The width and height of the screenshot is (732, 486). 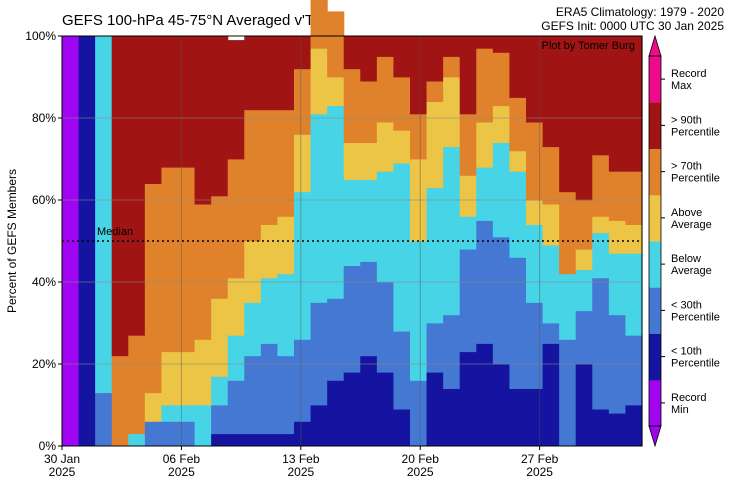 I want to click on colorbar-label: < 10th Percentile, so click(x=695, y=358).